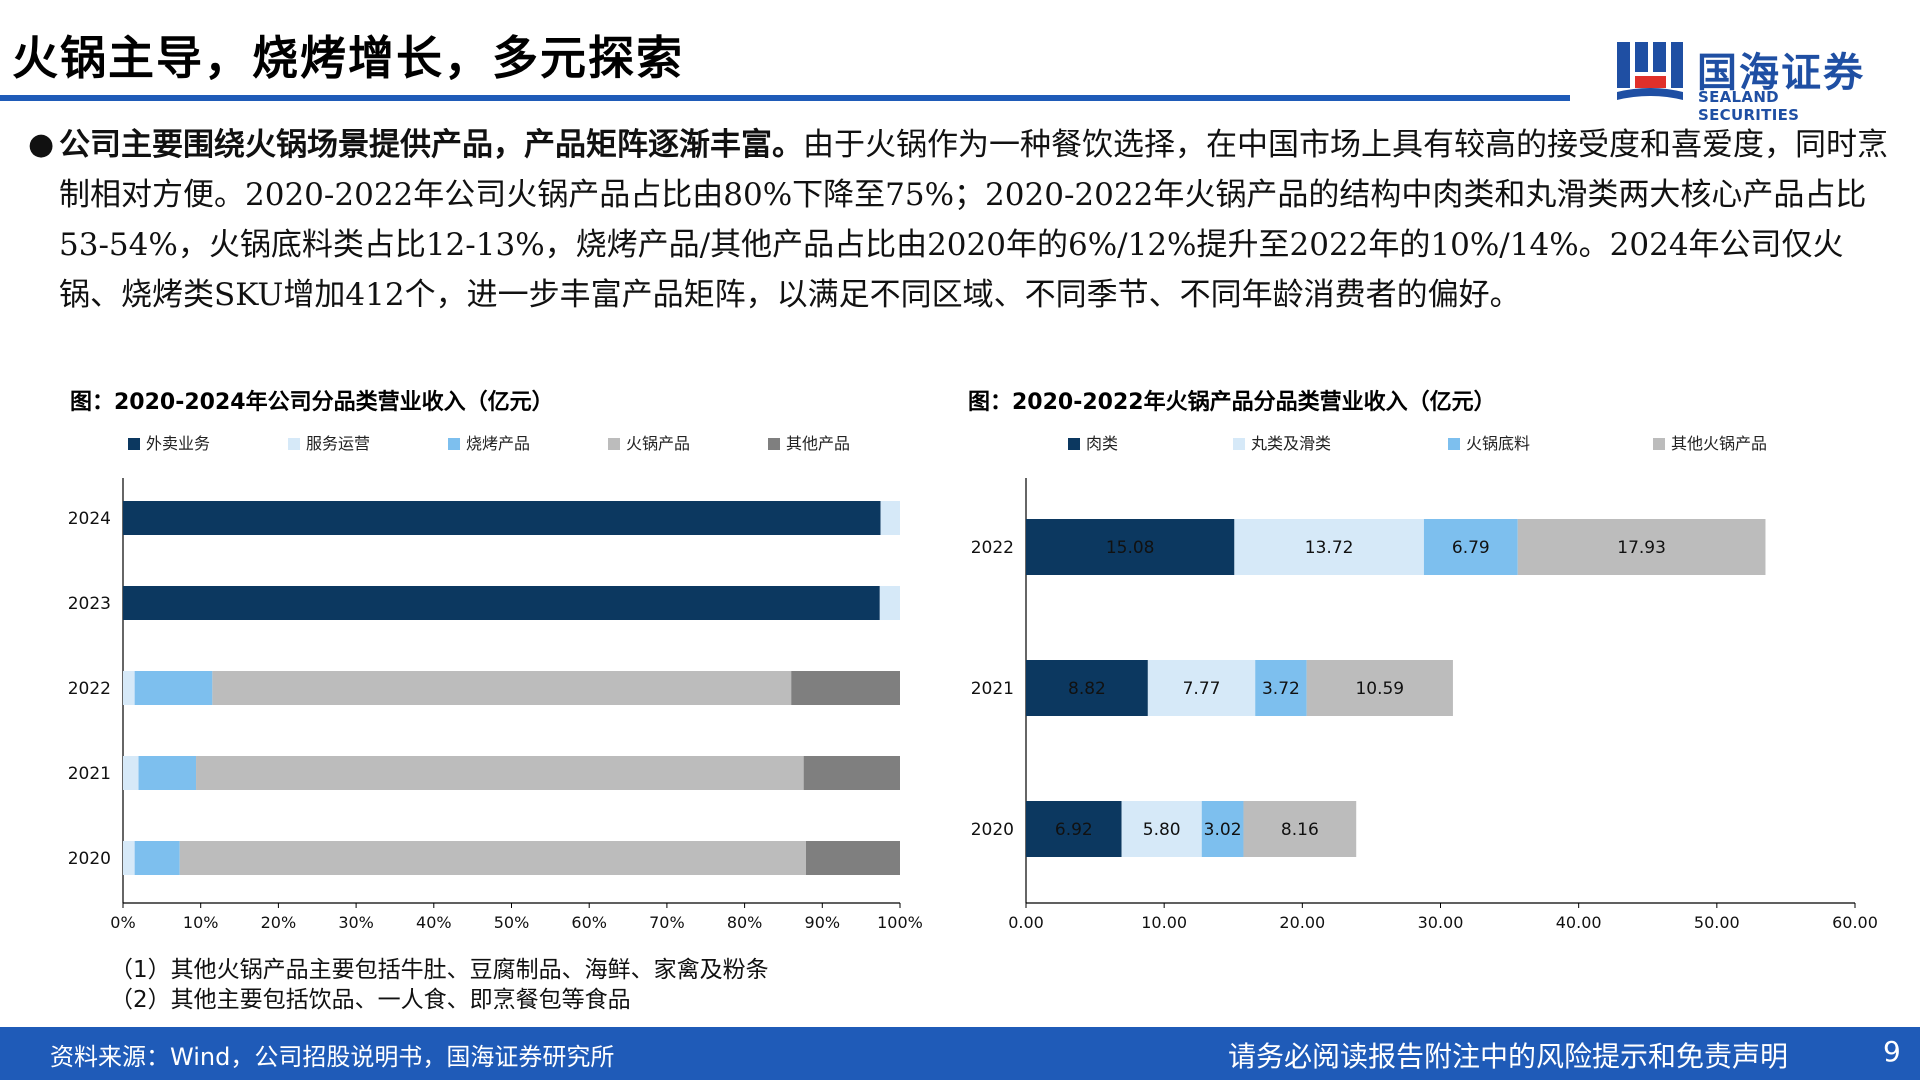 Image resolution: width=1920 pixels, height=1080 pixels. Describe the element at coordinates (1291, 443) in the screenshot. I see `chart2-legend-label: 丸类及滑类` at that location.